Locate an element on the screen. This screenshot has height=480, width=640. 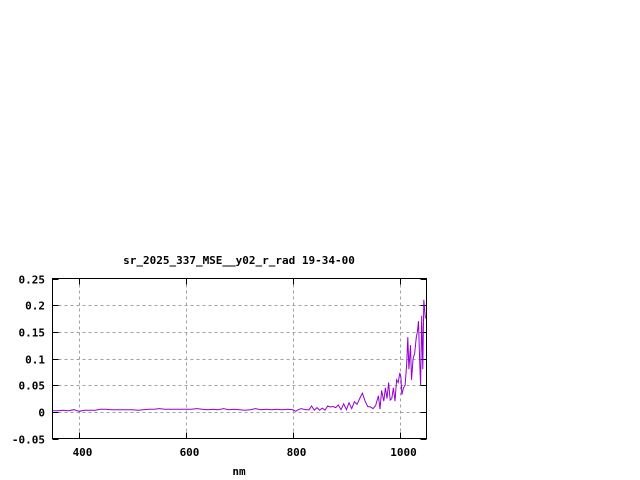
x-tick-label: 400 is located at coordinates (83, 452).